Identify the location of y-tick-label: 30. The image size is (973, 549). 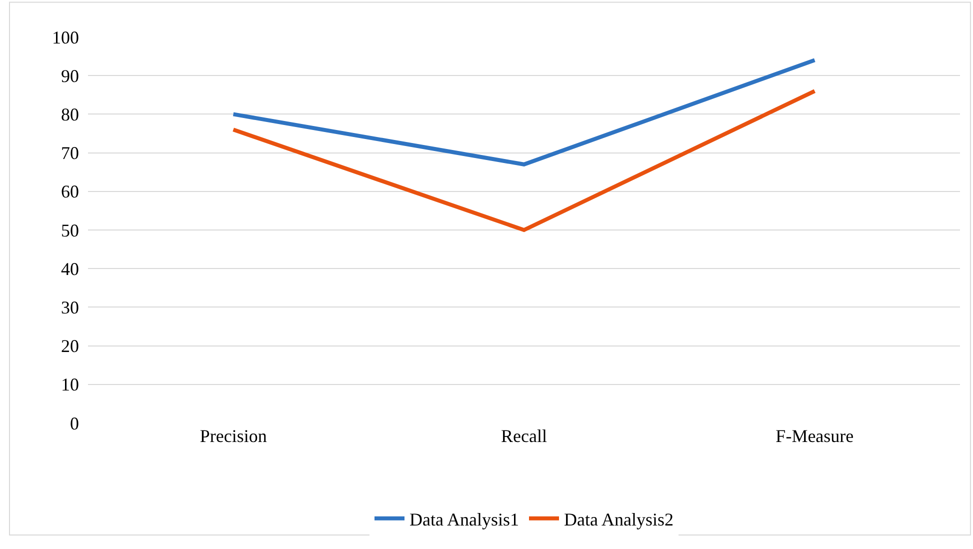
(70, 308).